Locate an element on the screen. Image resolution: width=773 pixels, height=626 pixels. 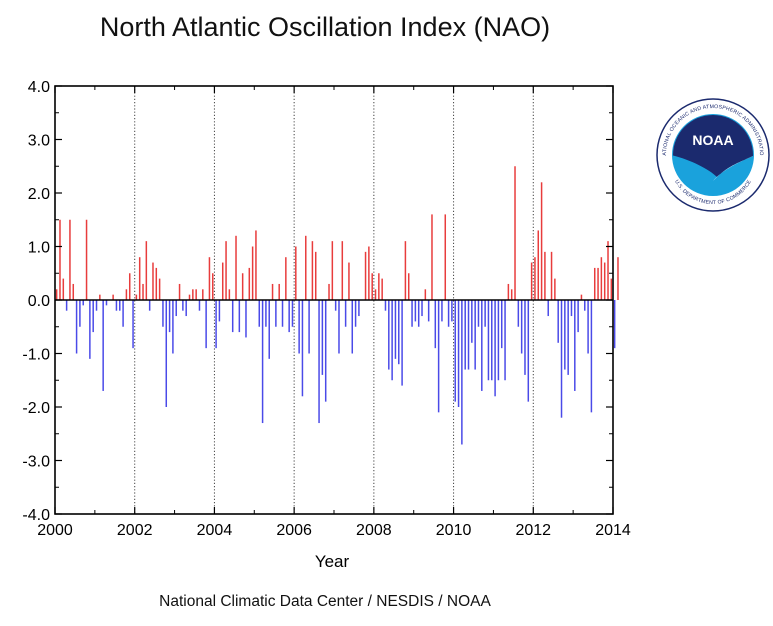
y-tick-label: -3.0 is located at coordinates (36, 462).